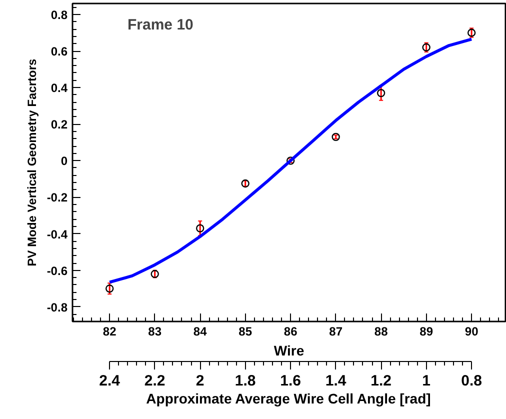 Image resolution: width=506 pixels, height=419 pixels. What do you see at coordinates (381, 381) in the screenshot?
I see `x2-tick-label: 1.2` at bounding box center [381, 381].